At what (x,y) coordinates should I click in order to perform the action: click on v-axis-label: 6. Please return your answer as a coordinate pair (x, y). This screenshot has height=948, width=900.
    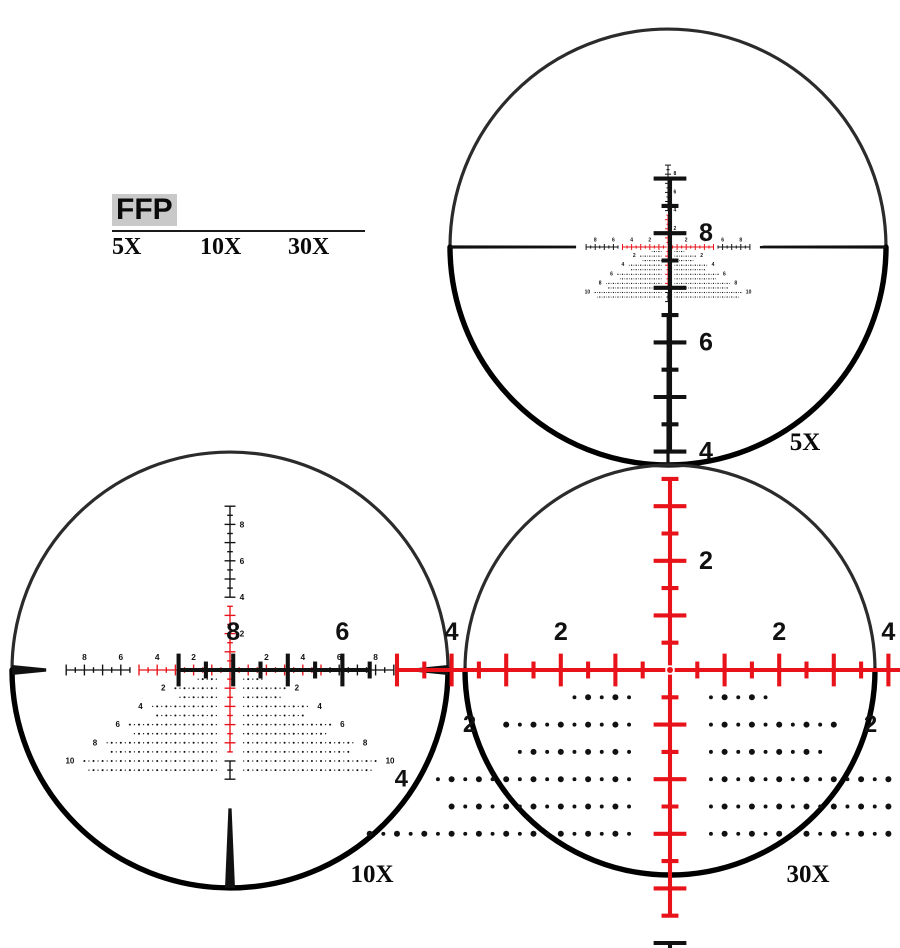
    Looking at the image, I should click on (242, 561).